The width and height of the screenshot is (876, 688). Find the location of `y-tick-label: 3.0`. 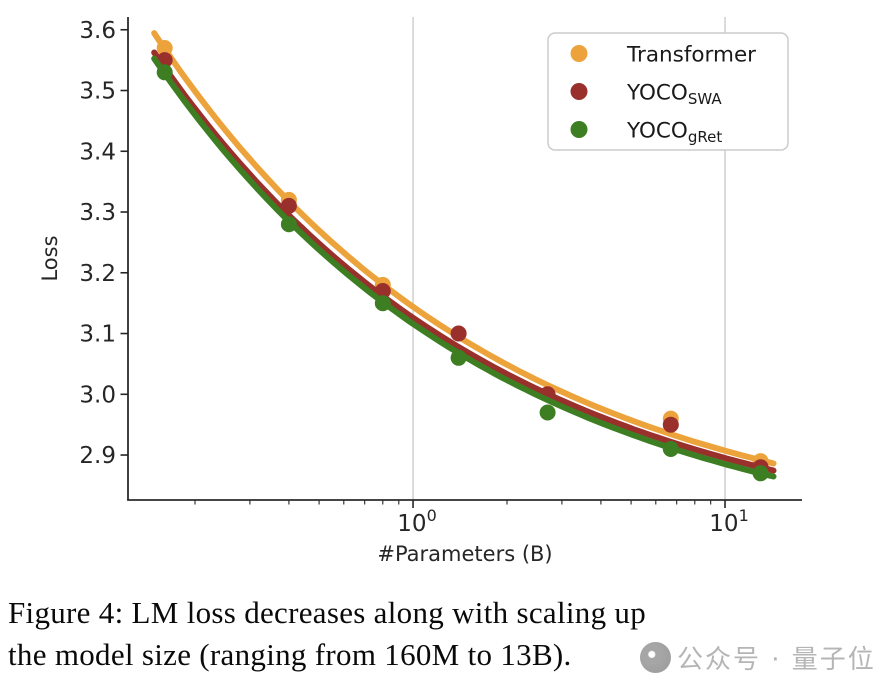

y-tick-label: 3.0 is located at coordinates (97, 395).